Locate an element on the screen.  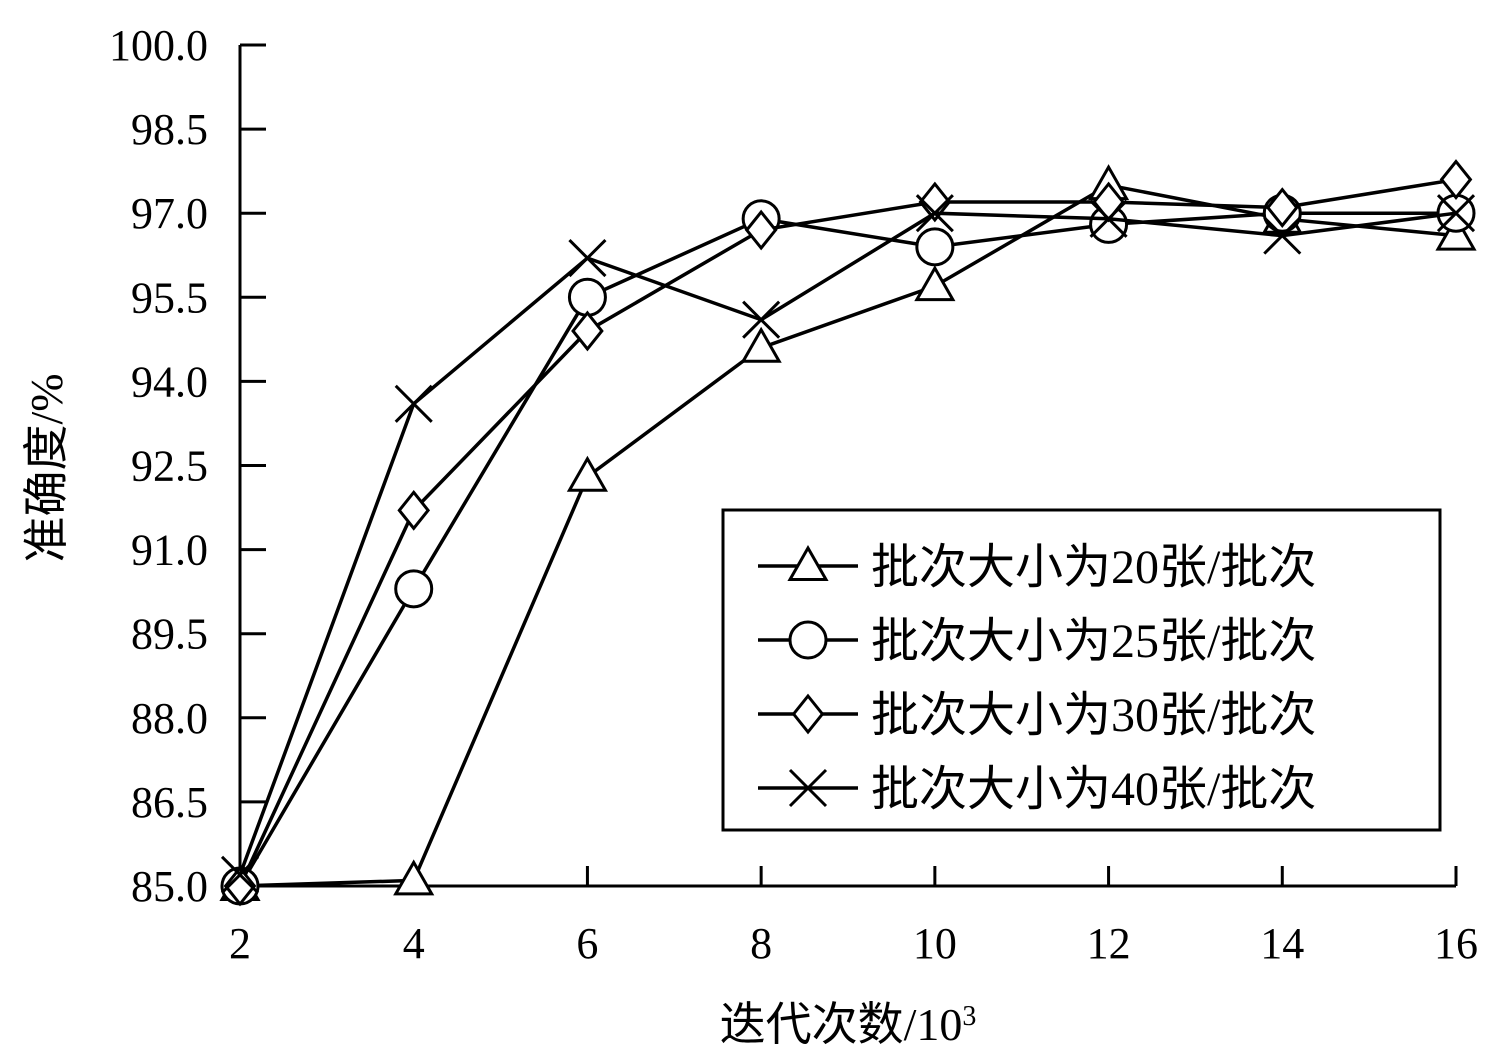
y-tick-label: 94.0 is located at coordinates (169, 381).